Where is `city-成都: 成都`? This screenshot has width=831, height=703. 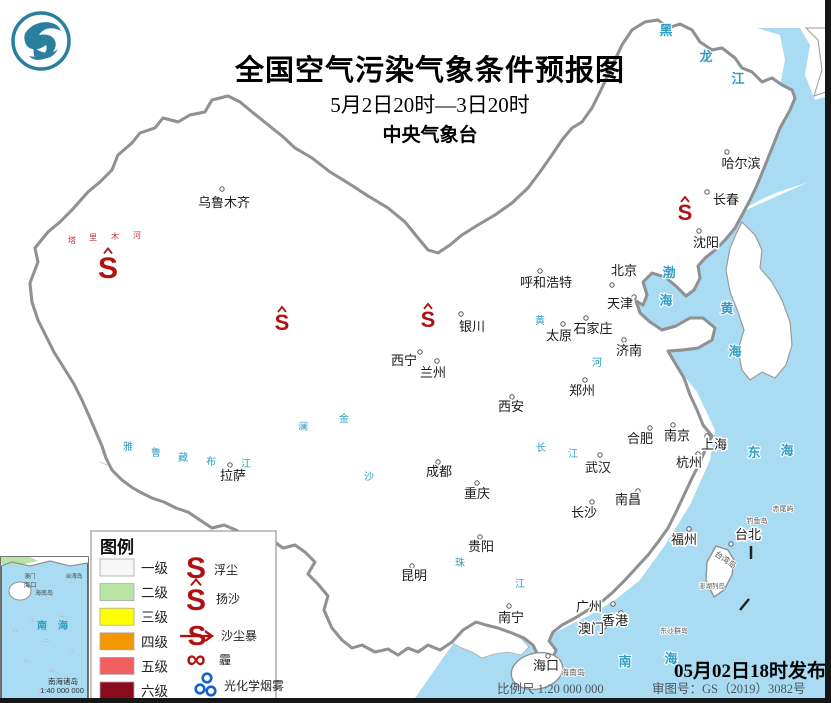
city-成都: 成都 is located at coordinates (439, 470).